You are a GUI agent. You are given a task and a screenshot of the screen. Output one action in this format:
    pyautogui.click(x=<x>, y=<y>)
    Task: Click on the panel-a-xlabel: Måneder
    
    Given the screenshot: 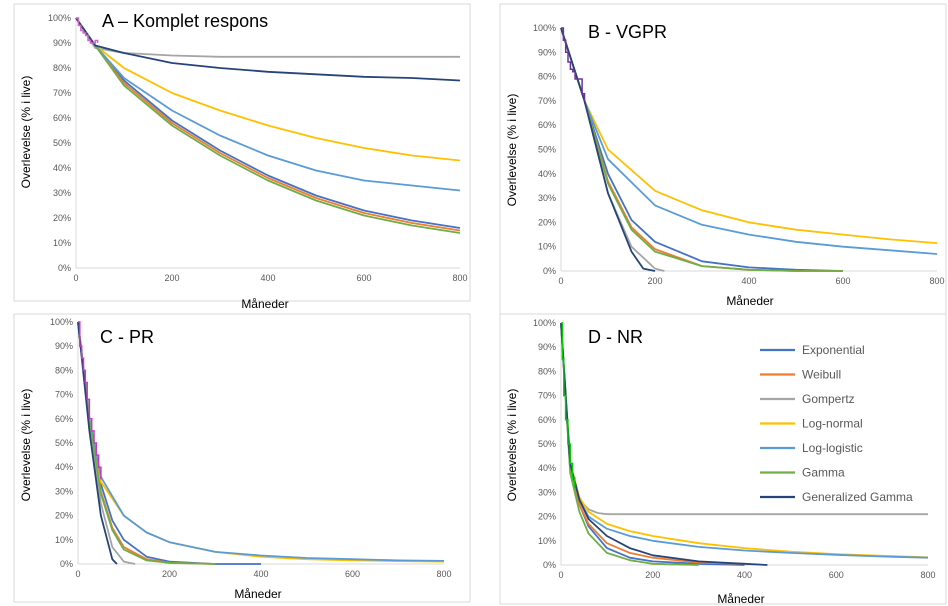 What is the action you would take?
    pyautogui.click(x=264, y=304)
    